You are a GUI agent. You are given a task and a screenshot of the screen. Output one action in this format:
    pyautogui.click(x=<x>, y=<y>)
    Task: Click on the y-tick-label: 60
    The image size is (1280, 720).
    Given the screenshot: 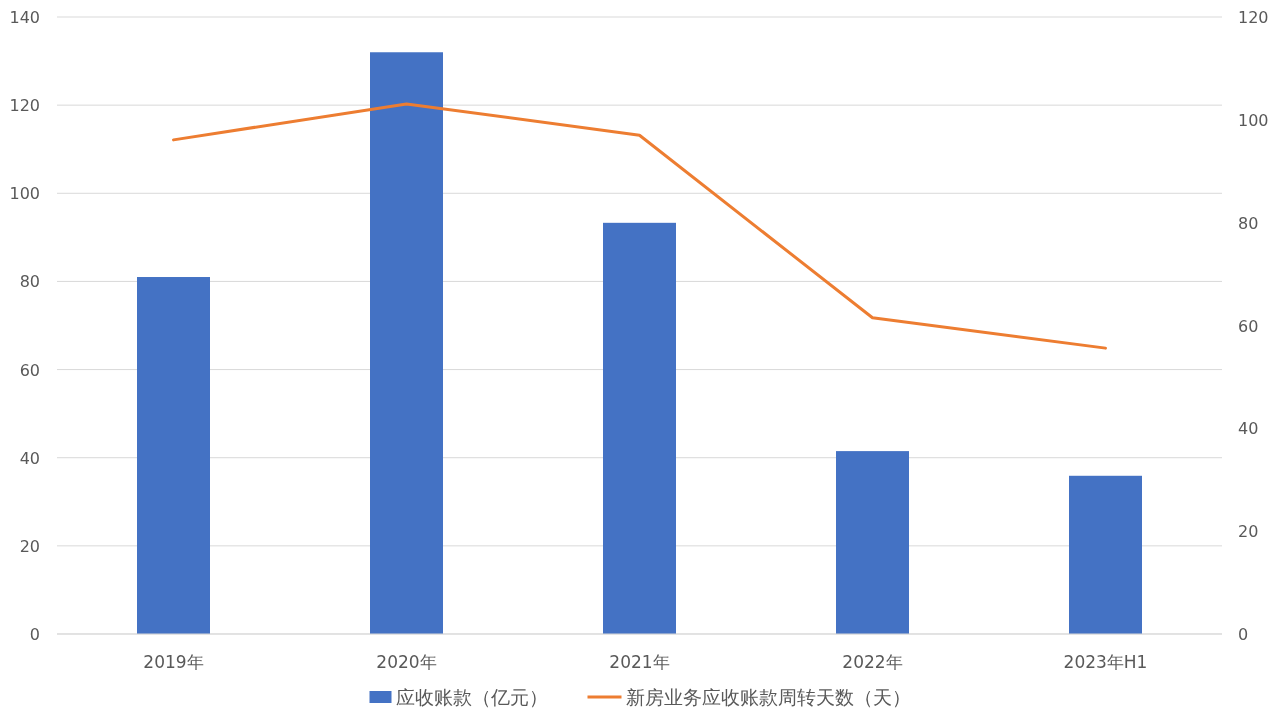 What is the action you would take?
    pyautogui.click(x=29, y=370)
    